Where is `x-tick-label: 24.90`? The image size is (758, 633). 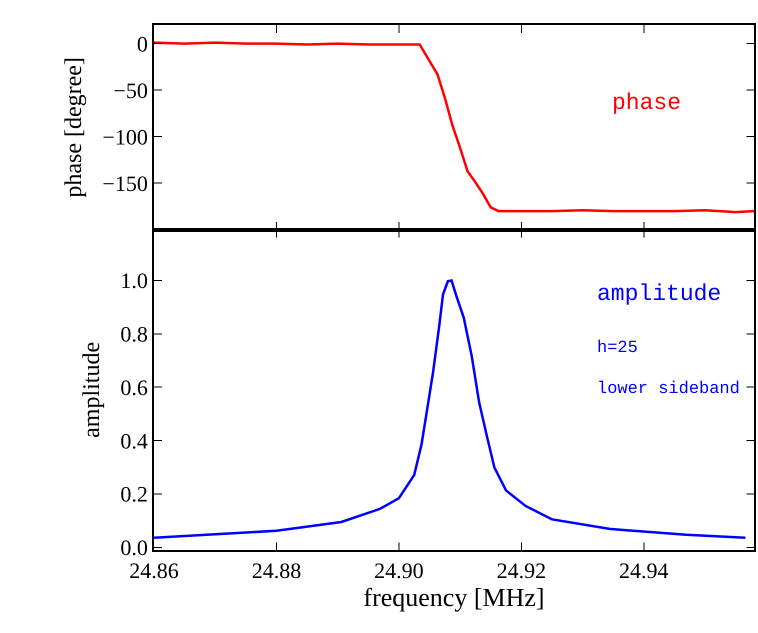 x-tick-label: 24.90 is located at coordinates (399, 571).